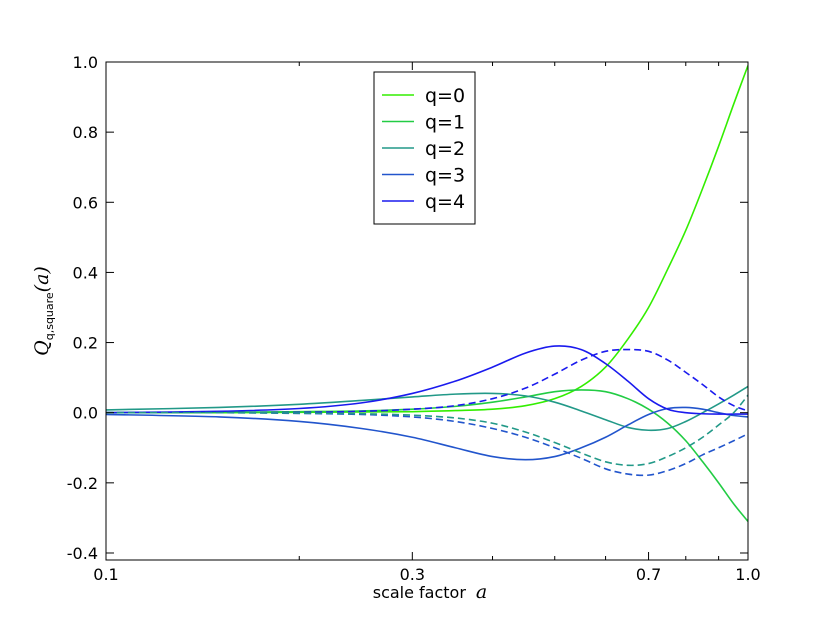  What do you see at coordinates (445, 123) in the screenshot?
I see `legend-label: q=1` at bounding box center [445, 123].